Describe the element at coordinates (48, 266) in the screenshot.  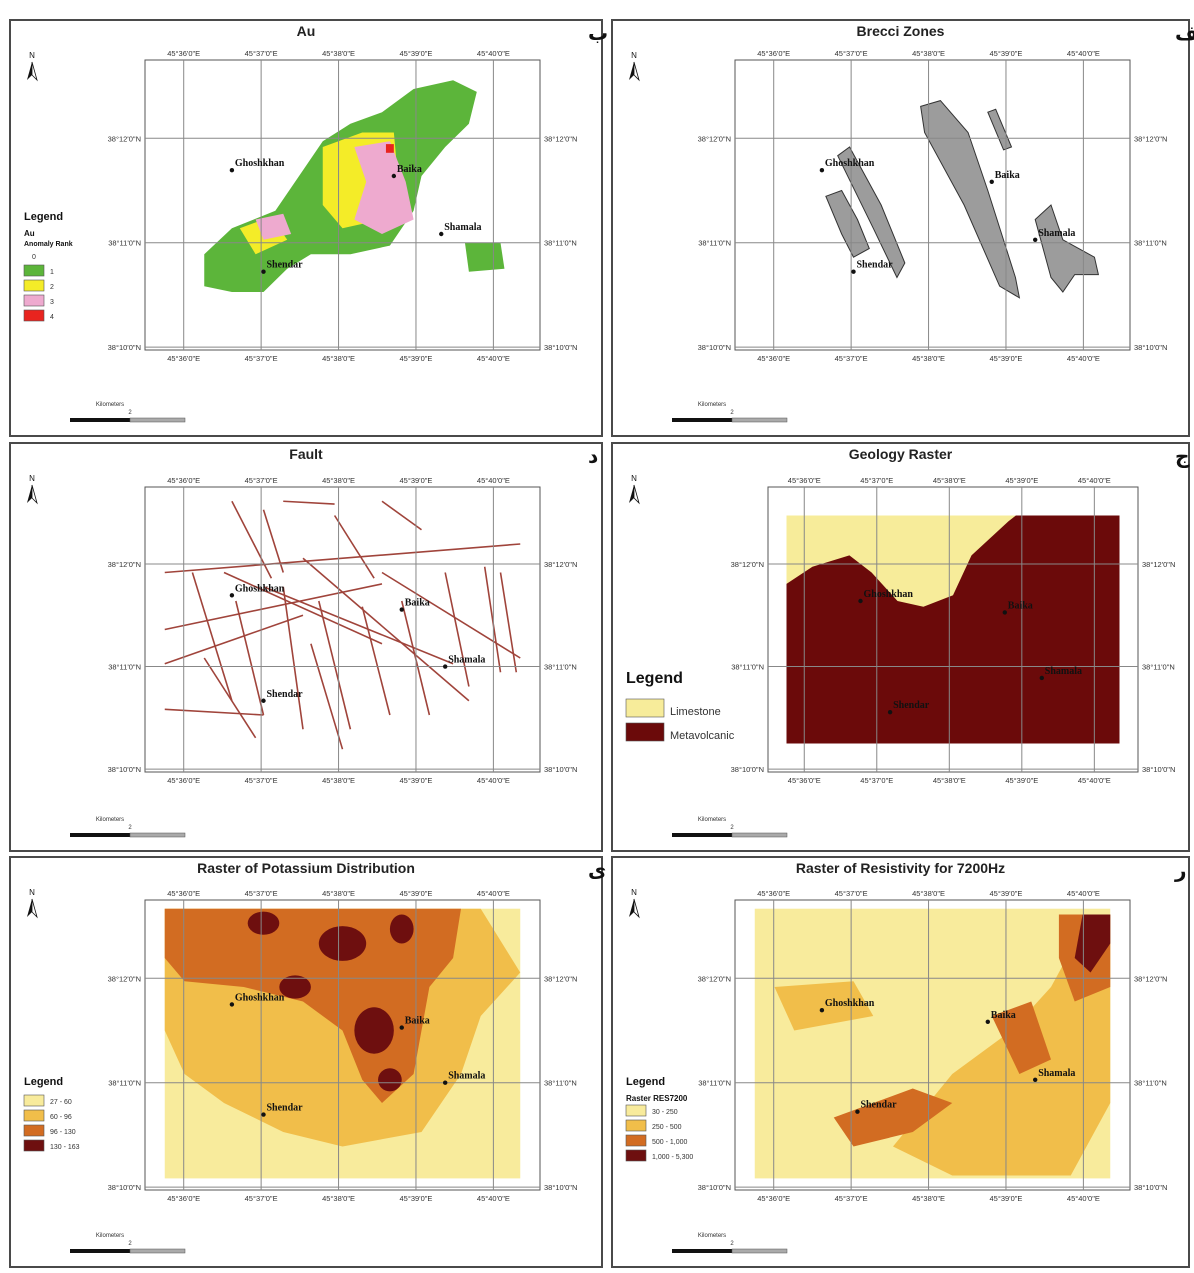
I see `map-legend: Legend Au Anomaly Rank 0 1 2 3 4` at that location.